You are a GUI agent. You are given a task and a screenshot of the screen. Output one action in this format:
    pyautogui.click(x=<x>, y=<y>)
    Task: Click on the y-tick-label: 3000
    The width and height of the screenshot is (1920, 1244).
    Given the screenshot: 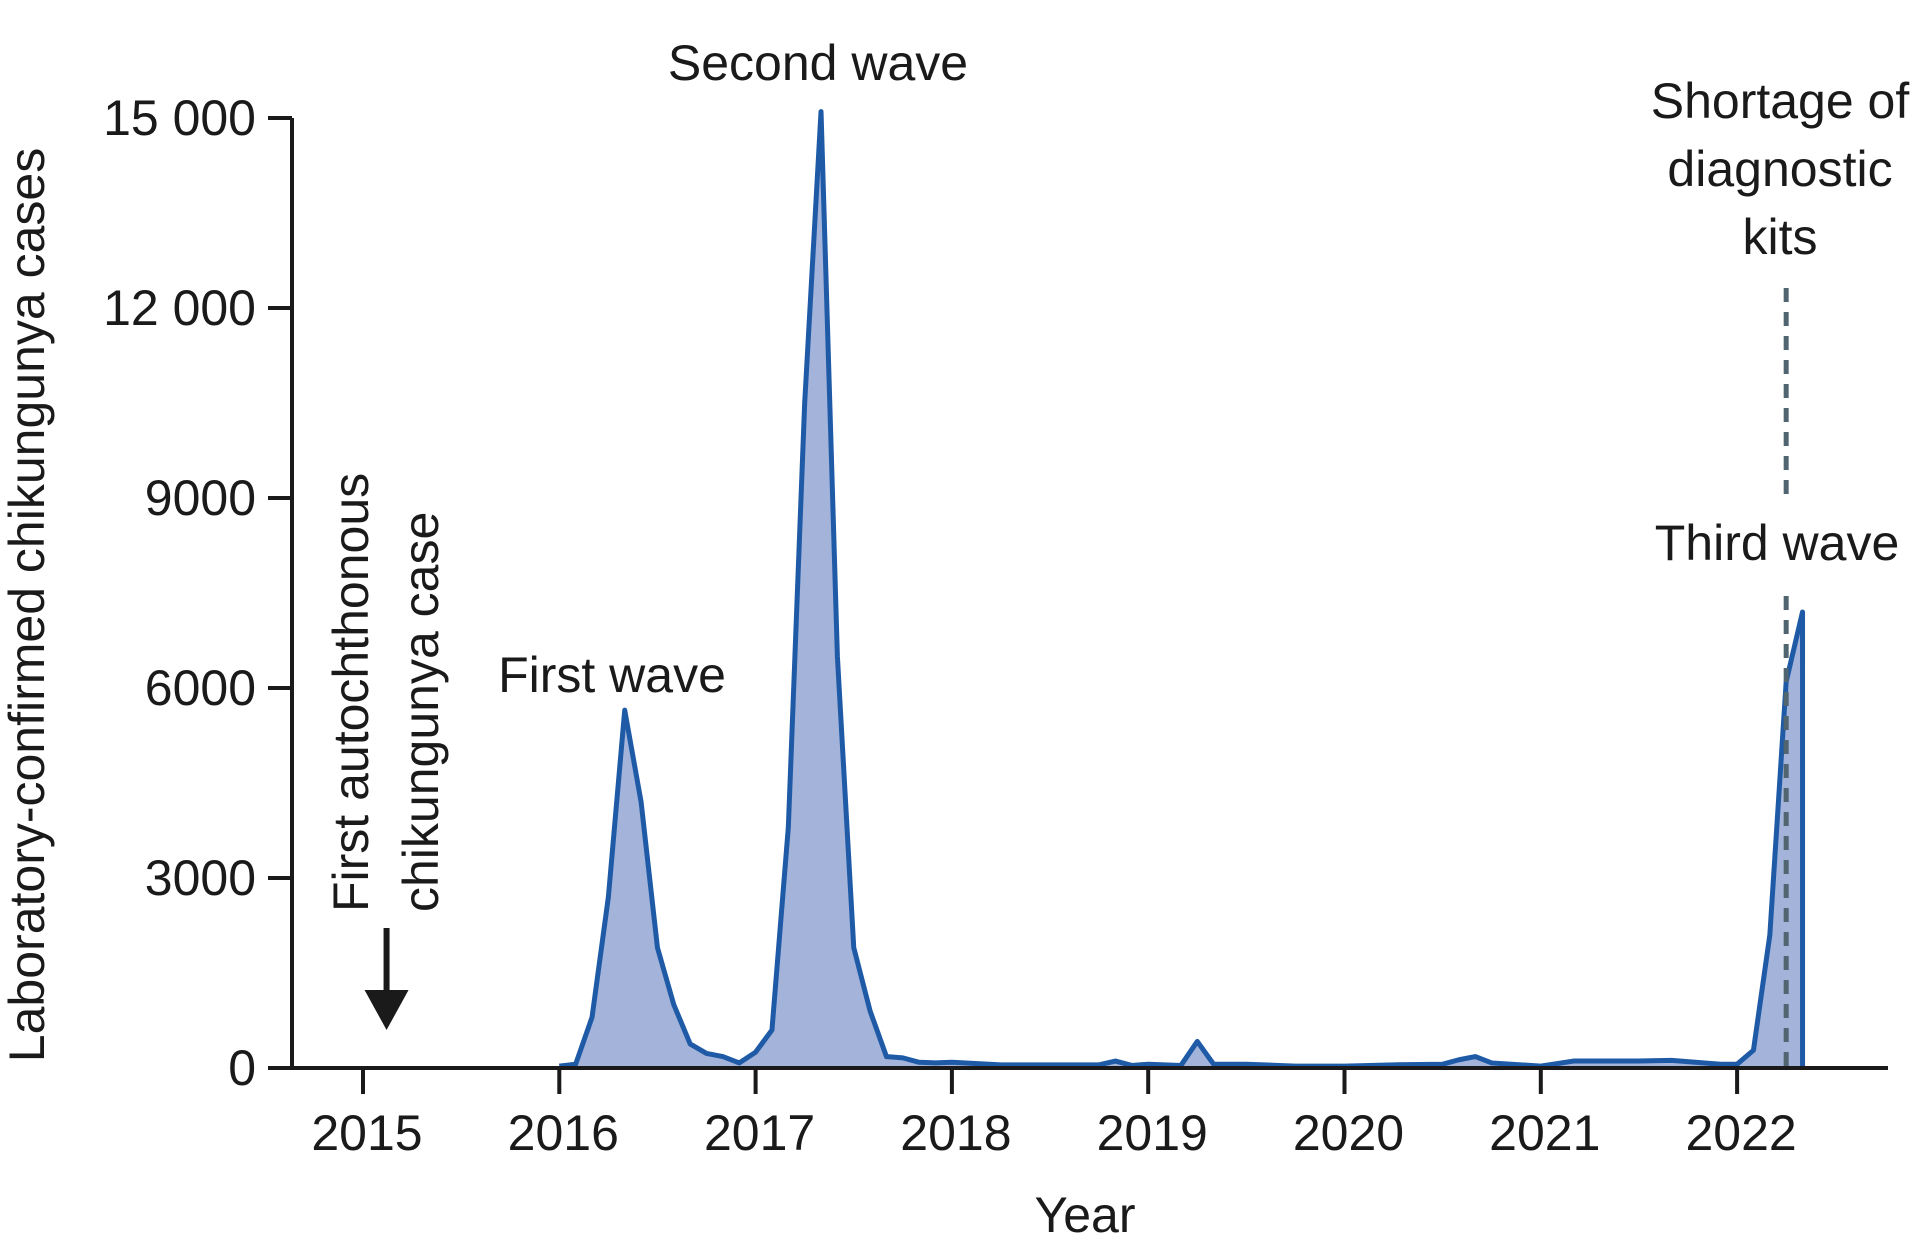 What is the action you would take?
    pyautogui.click(x=200, y=878)
    